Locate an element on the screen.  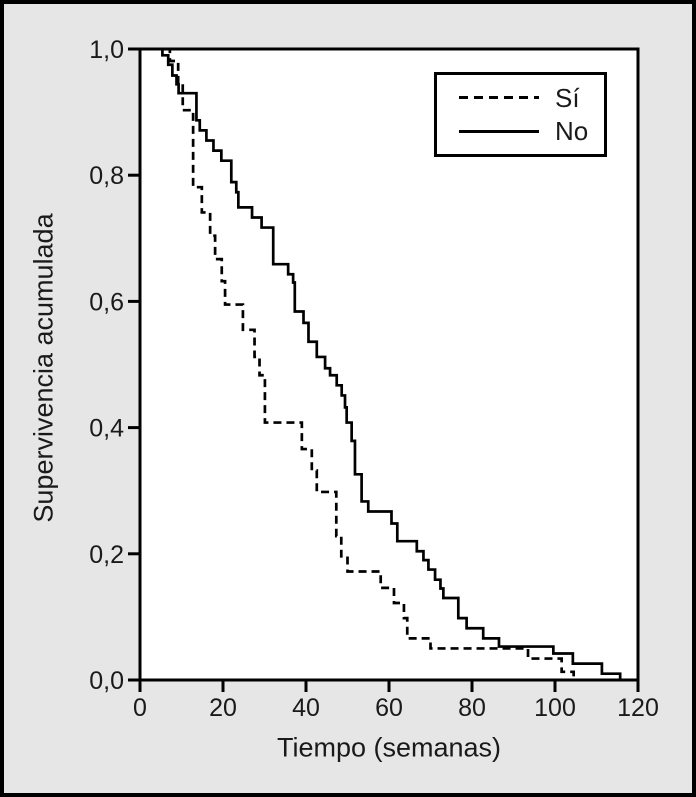
legend: Sí No is located at coordinates (520, 114).